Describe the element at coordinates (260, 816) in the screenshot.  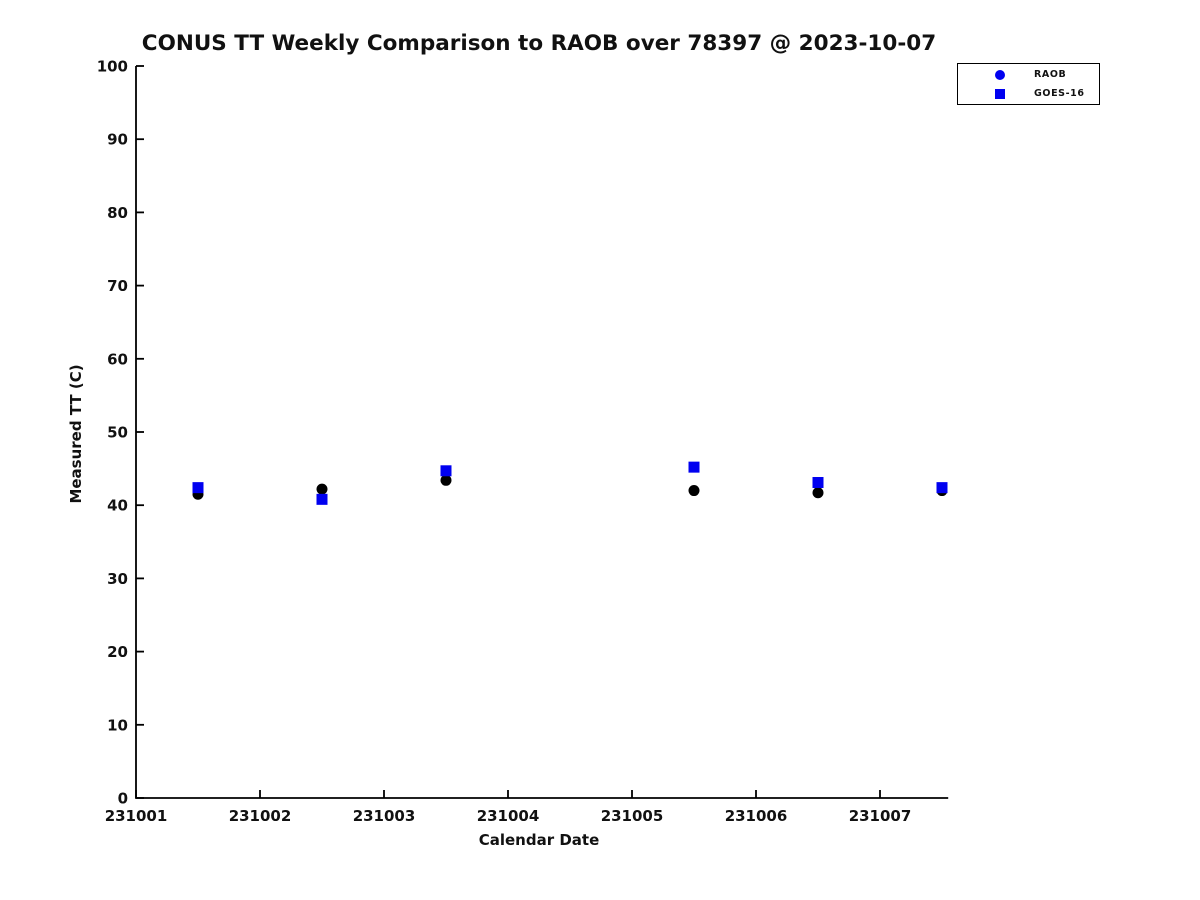
I see `x-tick-label: 231002` at that location.